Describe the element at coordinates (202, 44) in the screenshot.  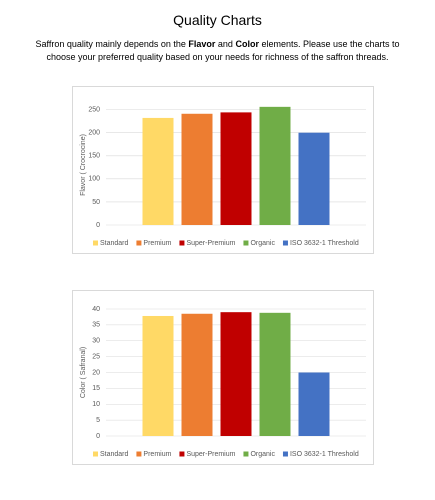
I see `intro-bold: Flavor` at that location.